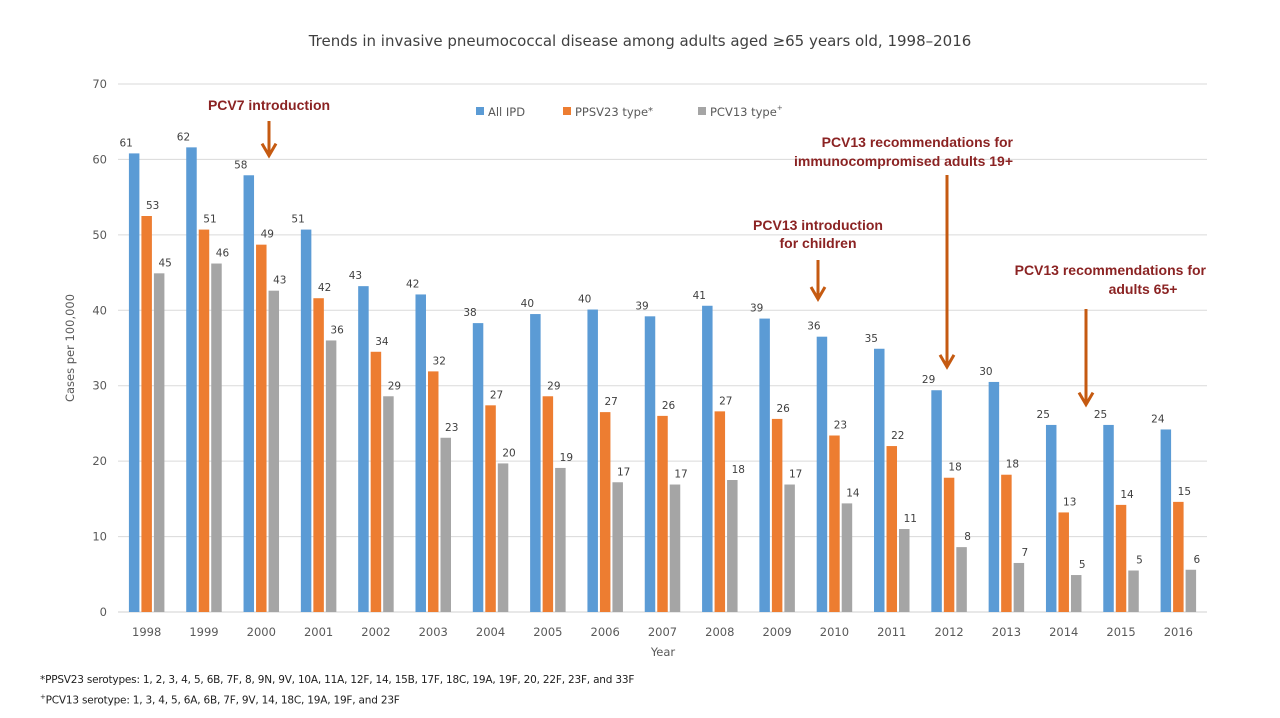 The width and height of the screenshot is (1280, 718). What do you see at coordinates (125, 143) in the screenshot?
I see `data-label: 61` at bounding box center [125, 143].